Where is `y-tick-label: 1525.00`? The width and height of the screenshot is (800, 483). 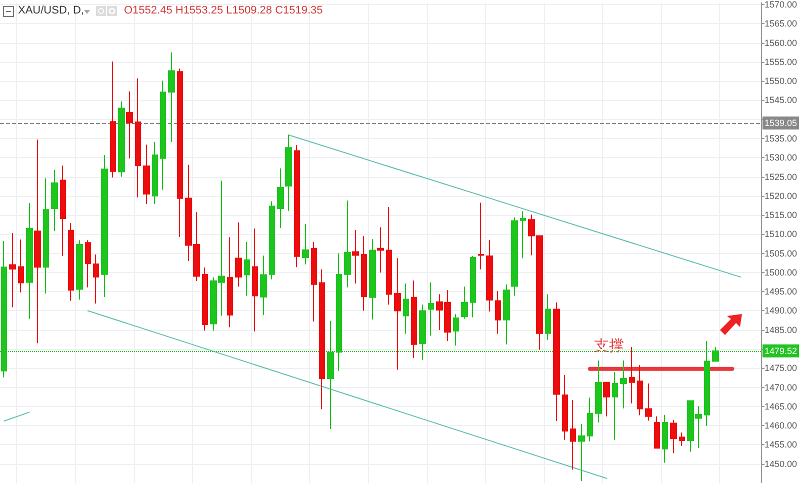 y-tick-label: 1525.00 is located at coordinates (781, 177).